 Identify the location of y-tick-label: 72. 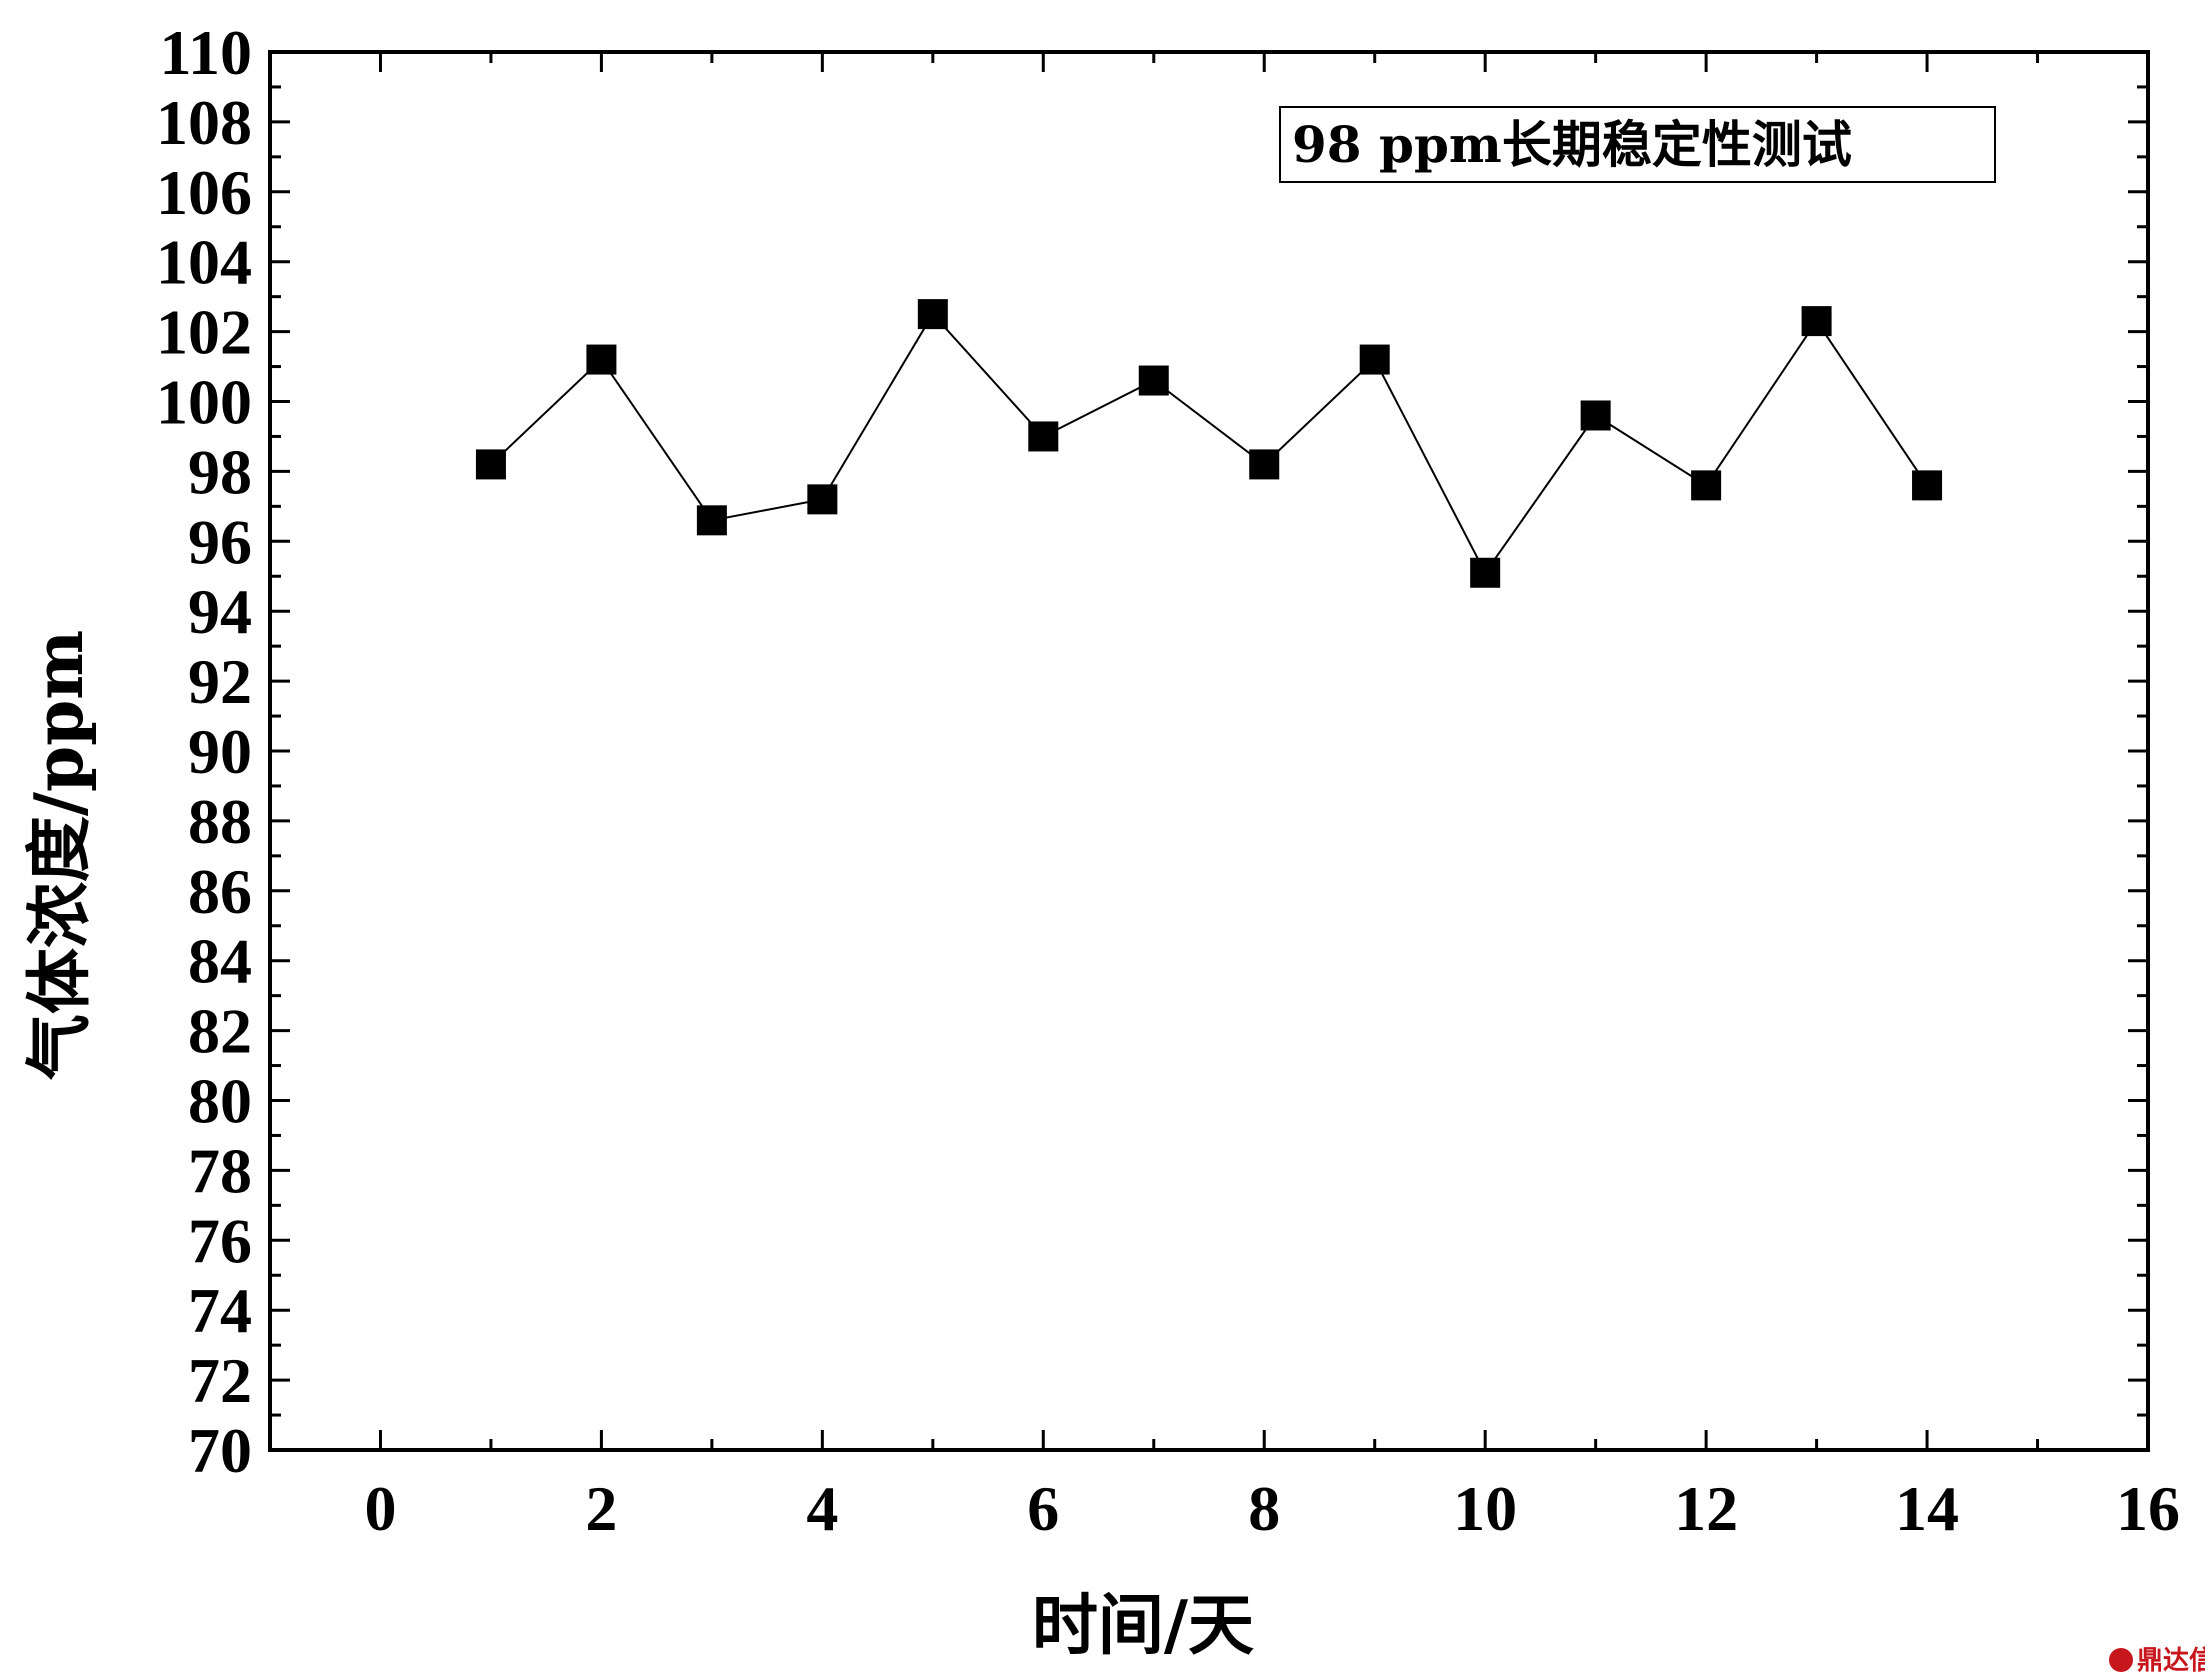
(220, 1380).